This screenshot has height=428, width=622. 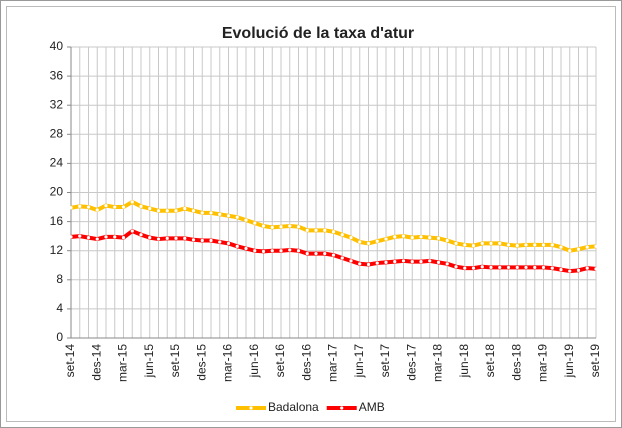 I want to click on x-tick-label: set-14, so click(x=70, y=361).